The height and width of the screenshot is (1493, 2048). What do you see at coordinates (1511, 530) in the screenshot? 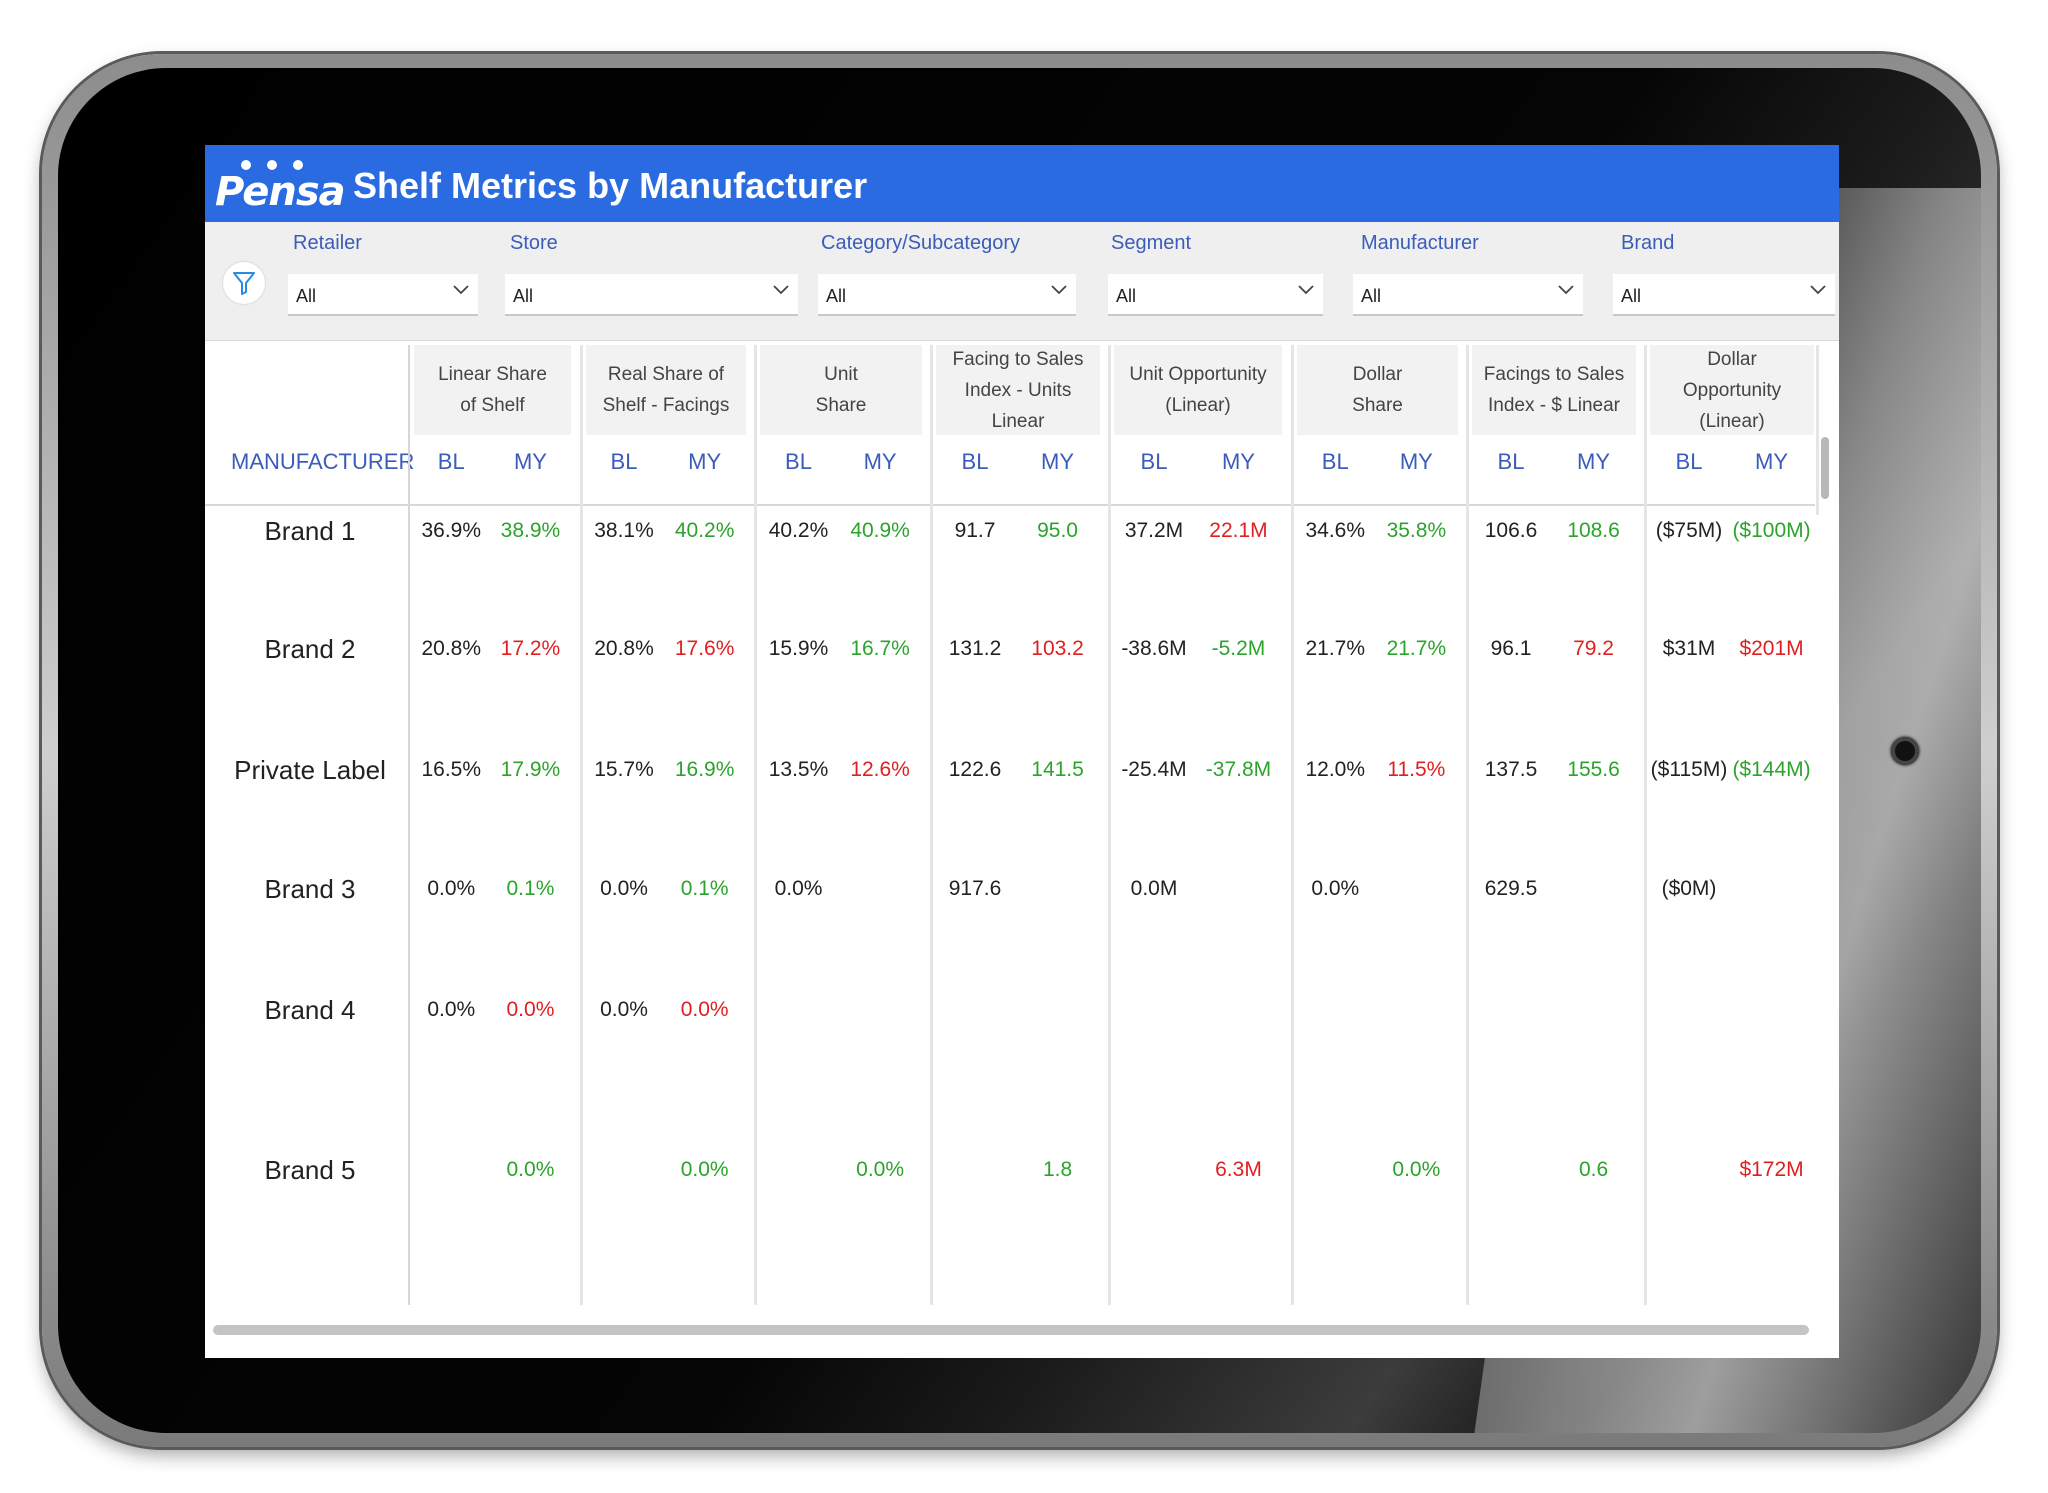
I see `table-cell: 106.6` at bounding box center [1511, 530].